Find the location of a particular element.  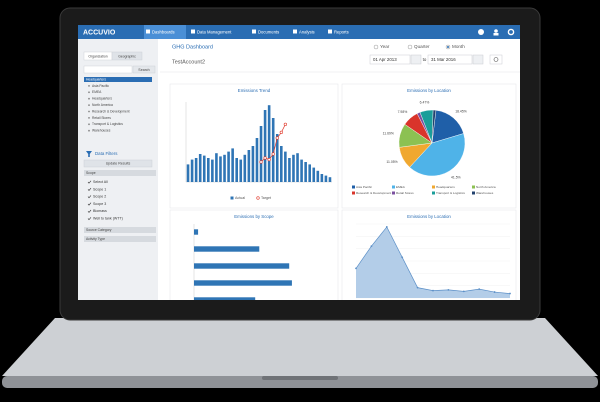

date-from is located at coordinates (390, 59).